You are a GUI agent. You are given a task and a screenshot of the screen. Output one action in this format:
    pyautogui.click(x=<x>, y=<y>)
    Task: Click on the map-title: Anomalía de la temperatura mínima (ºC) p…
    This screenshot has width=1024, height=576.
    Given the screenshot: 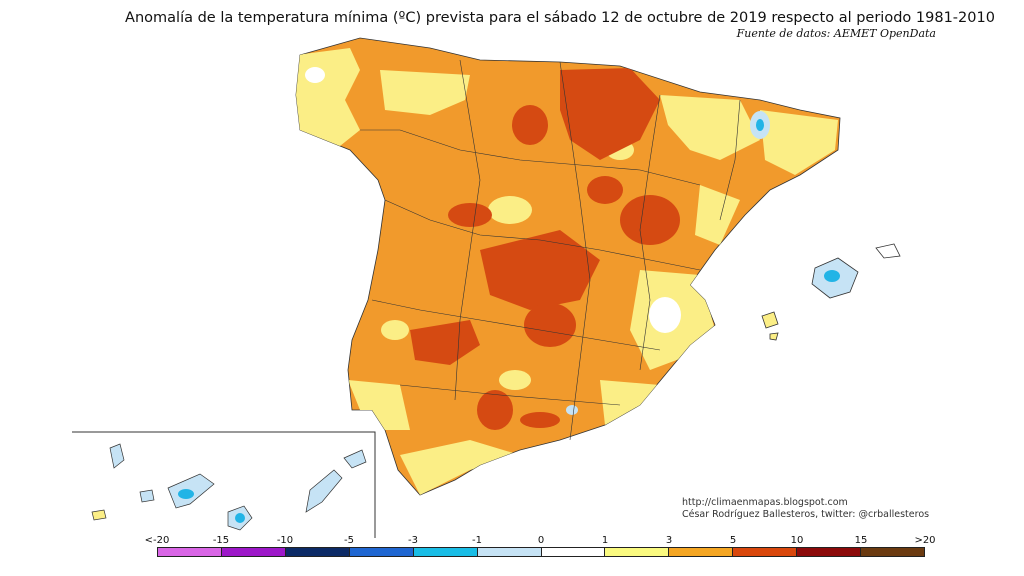 What is the action you would take?
    pyautogui.click(x=560, y=18)
    